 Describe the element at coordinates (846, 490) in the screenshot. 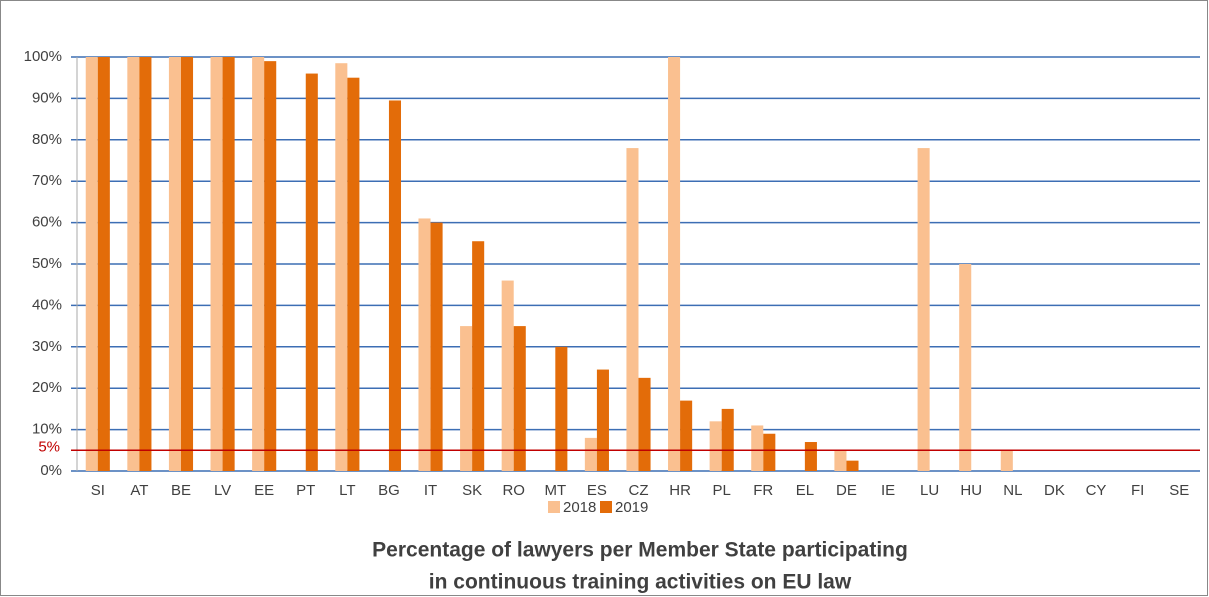

I see `x-tick-label: DE` at that location.